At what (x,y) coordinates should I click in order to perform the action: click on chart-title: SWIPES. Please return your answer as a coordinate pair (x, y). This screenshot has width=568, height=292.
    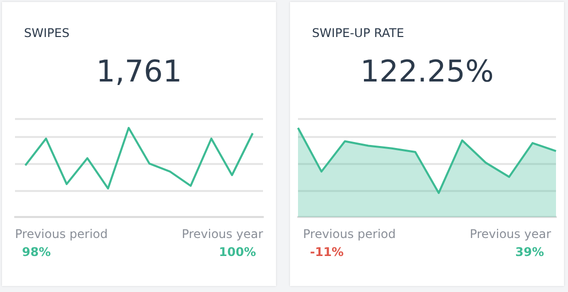
    Looking at the image, I should click on (47, 33).